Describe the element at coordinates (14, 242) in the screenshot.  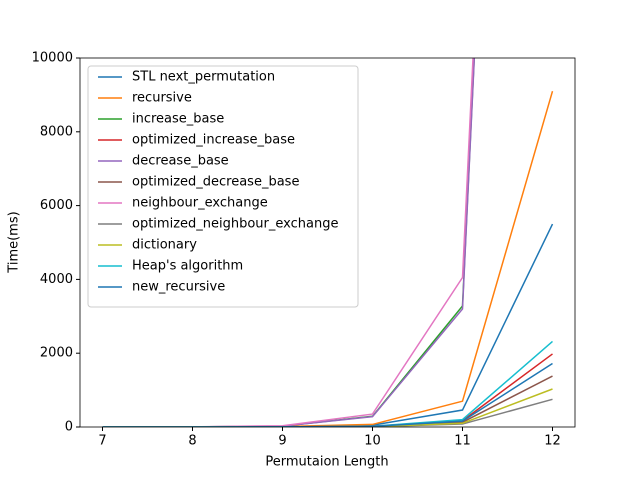
I see `y-axis-label: Time(ms)` at that location.